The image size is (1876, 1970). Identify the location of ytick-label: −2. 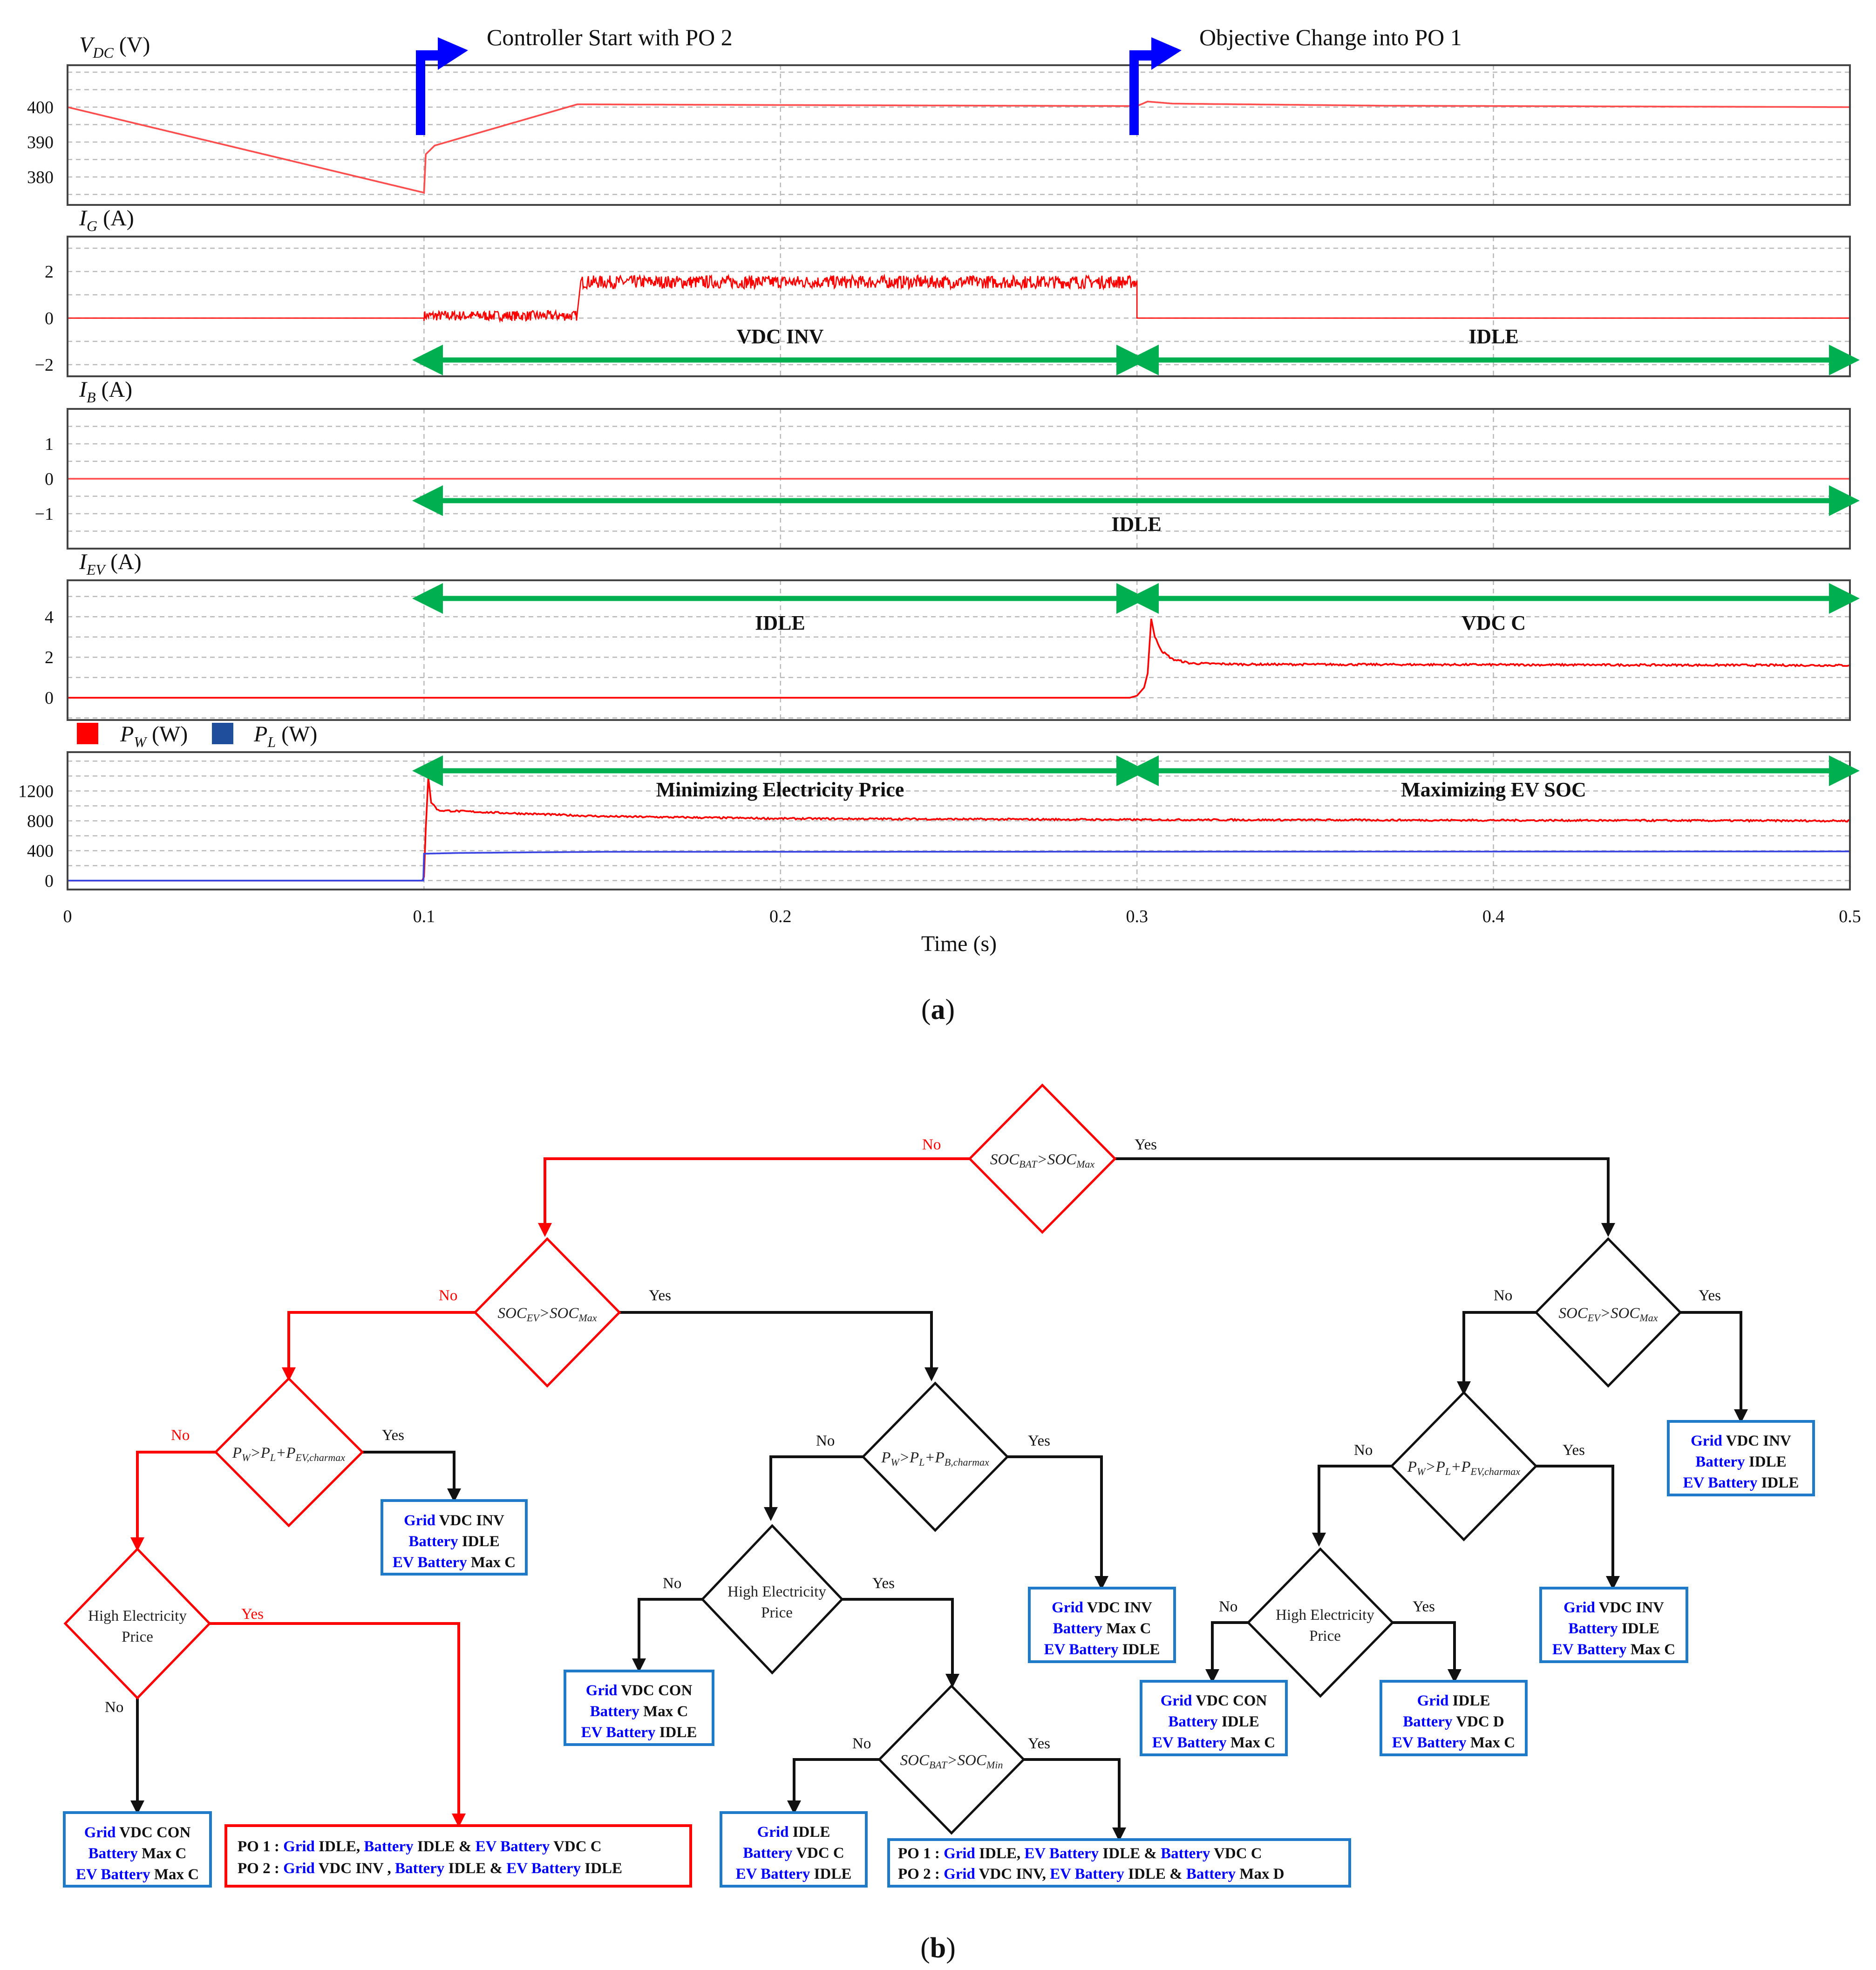
(44, 365).